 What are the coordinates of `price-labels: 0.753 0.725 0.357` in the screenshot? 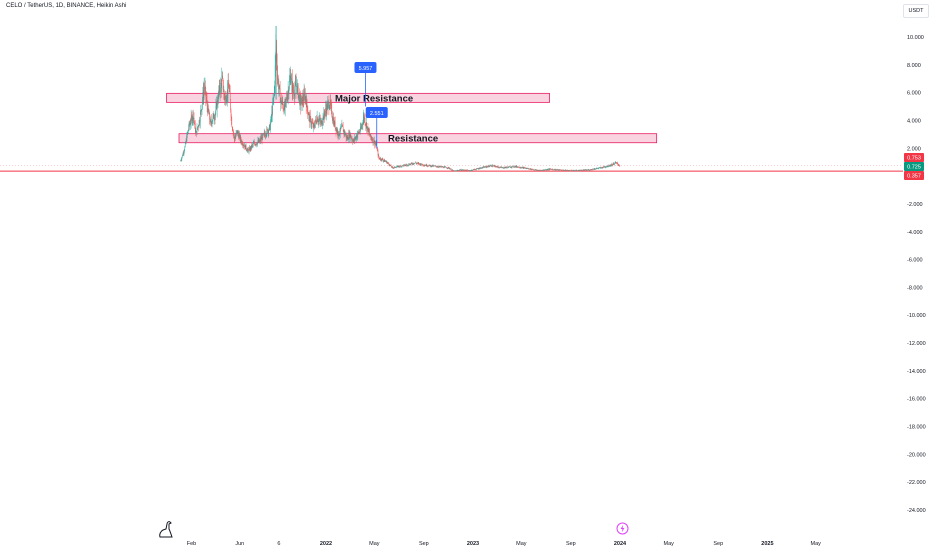 It's located at (914, 166).